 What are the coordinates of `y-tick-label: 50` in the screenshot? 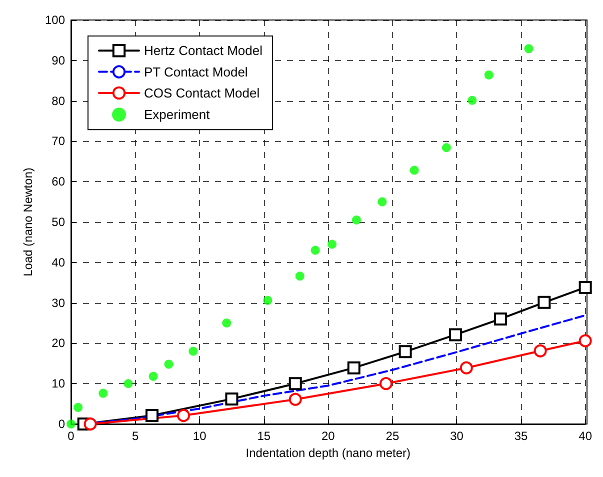 It's located at (59, 222).